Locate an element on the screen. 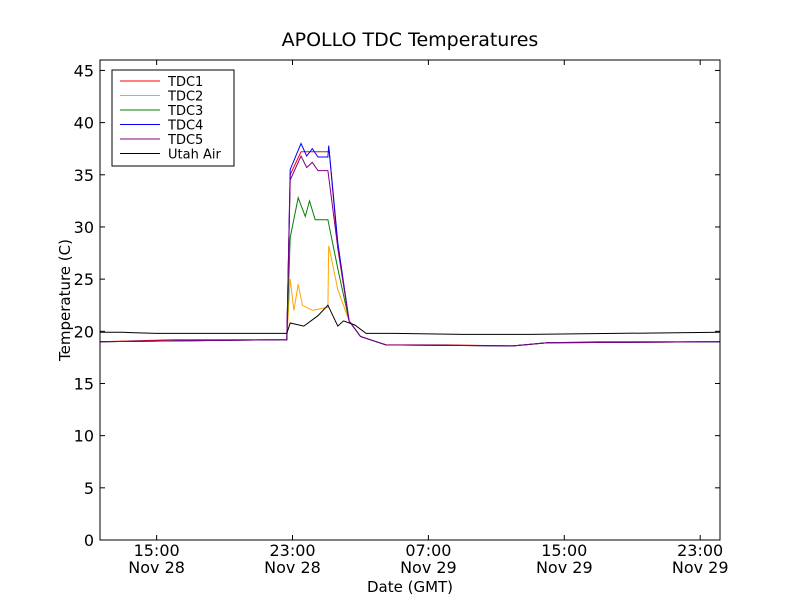 This screenshot has width=800, height=600. y-tick-label: 45 is located at coordinates (84, 70).